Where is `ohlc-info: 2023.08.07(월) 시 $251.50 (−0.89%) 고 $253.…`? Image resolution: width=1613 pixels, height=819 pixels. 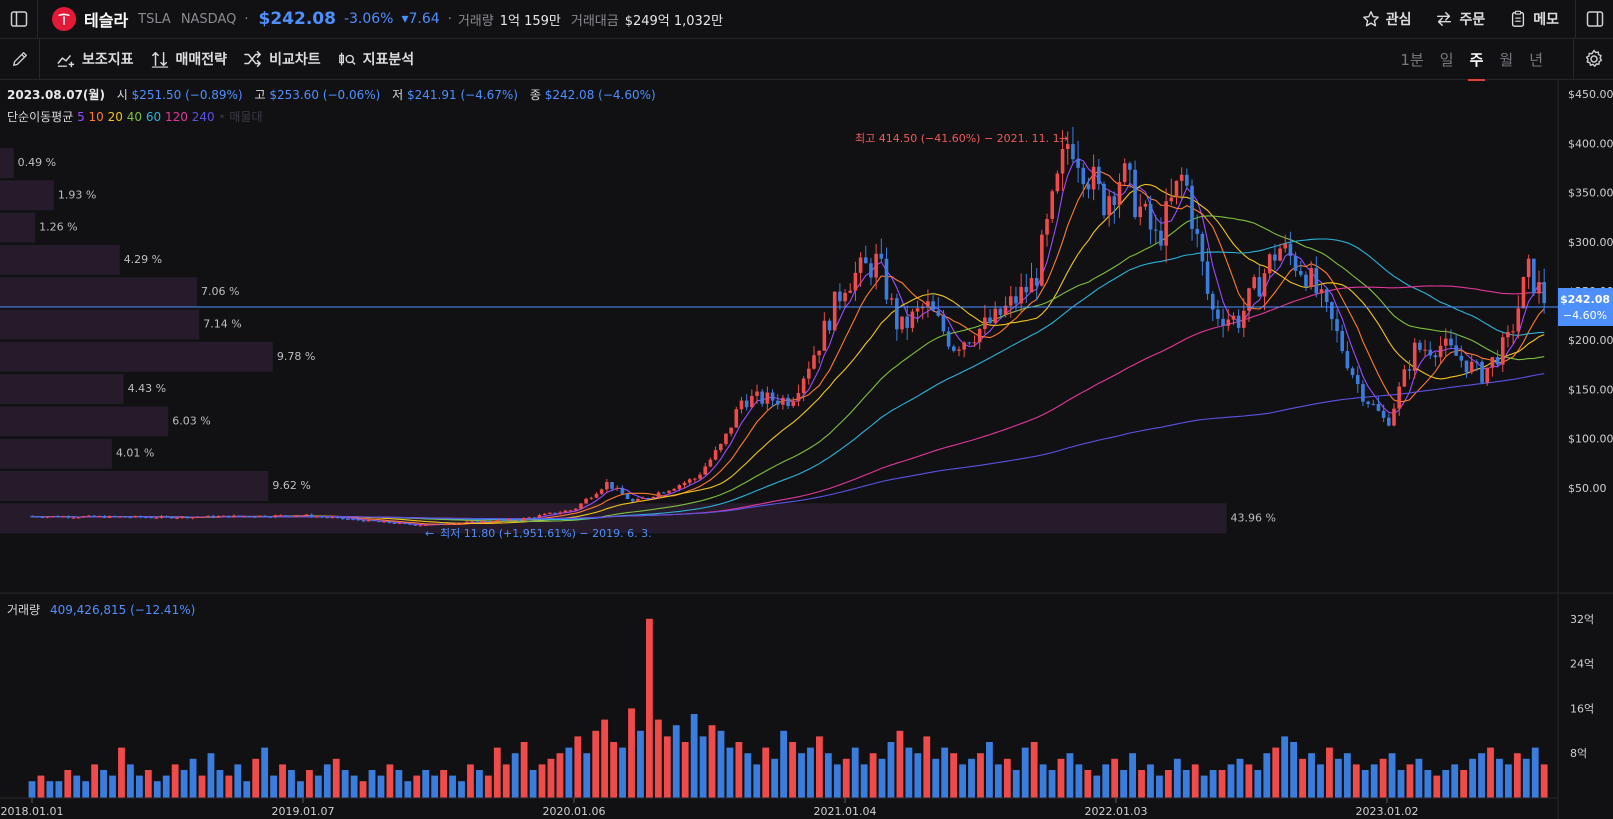
ohlc-info: 2023.08.07(월) 시 $251.50 (−0.89%) 고 $253.… is located at coordinates (331, 94).